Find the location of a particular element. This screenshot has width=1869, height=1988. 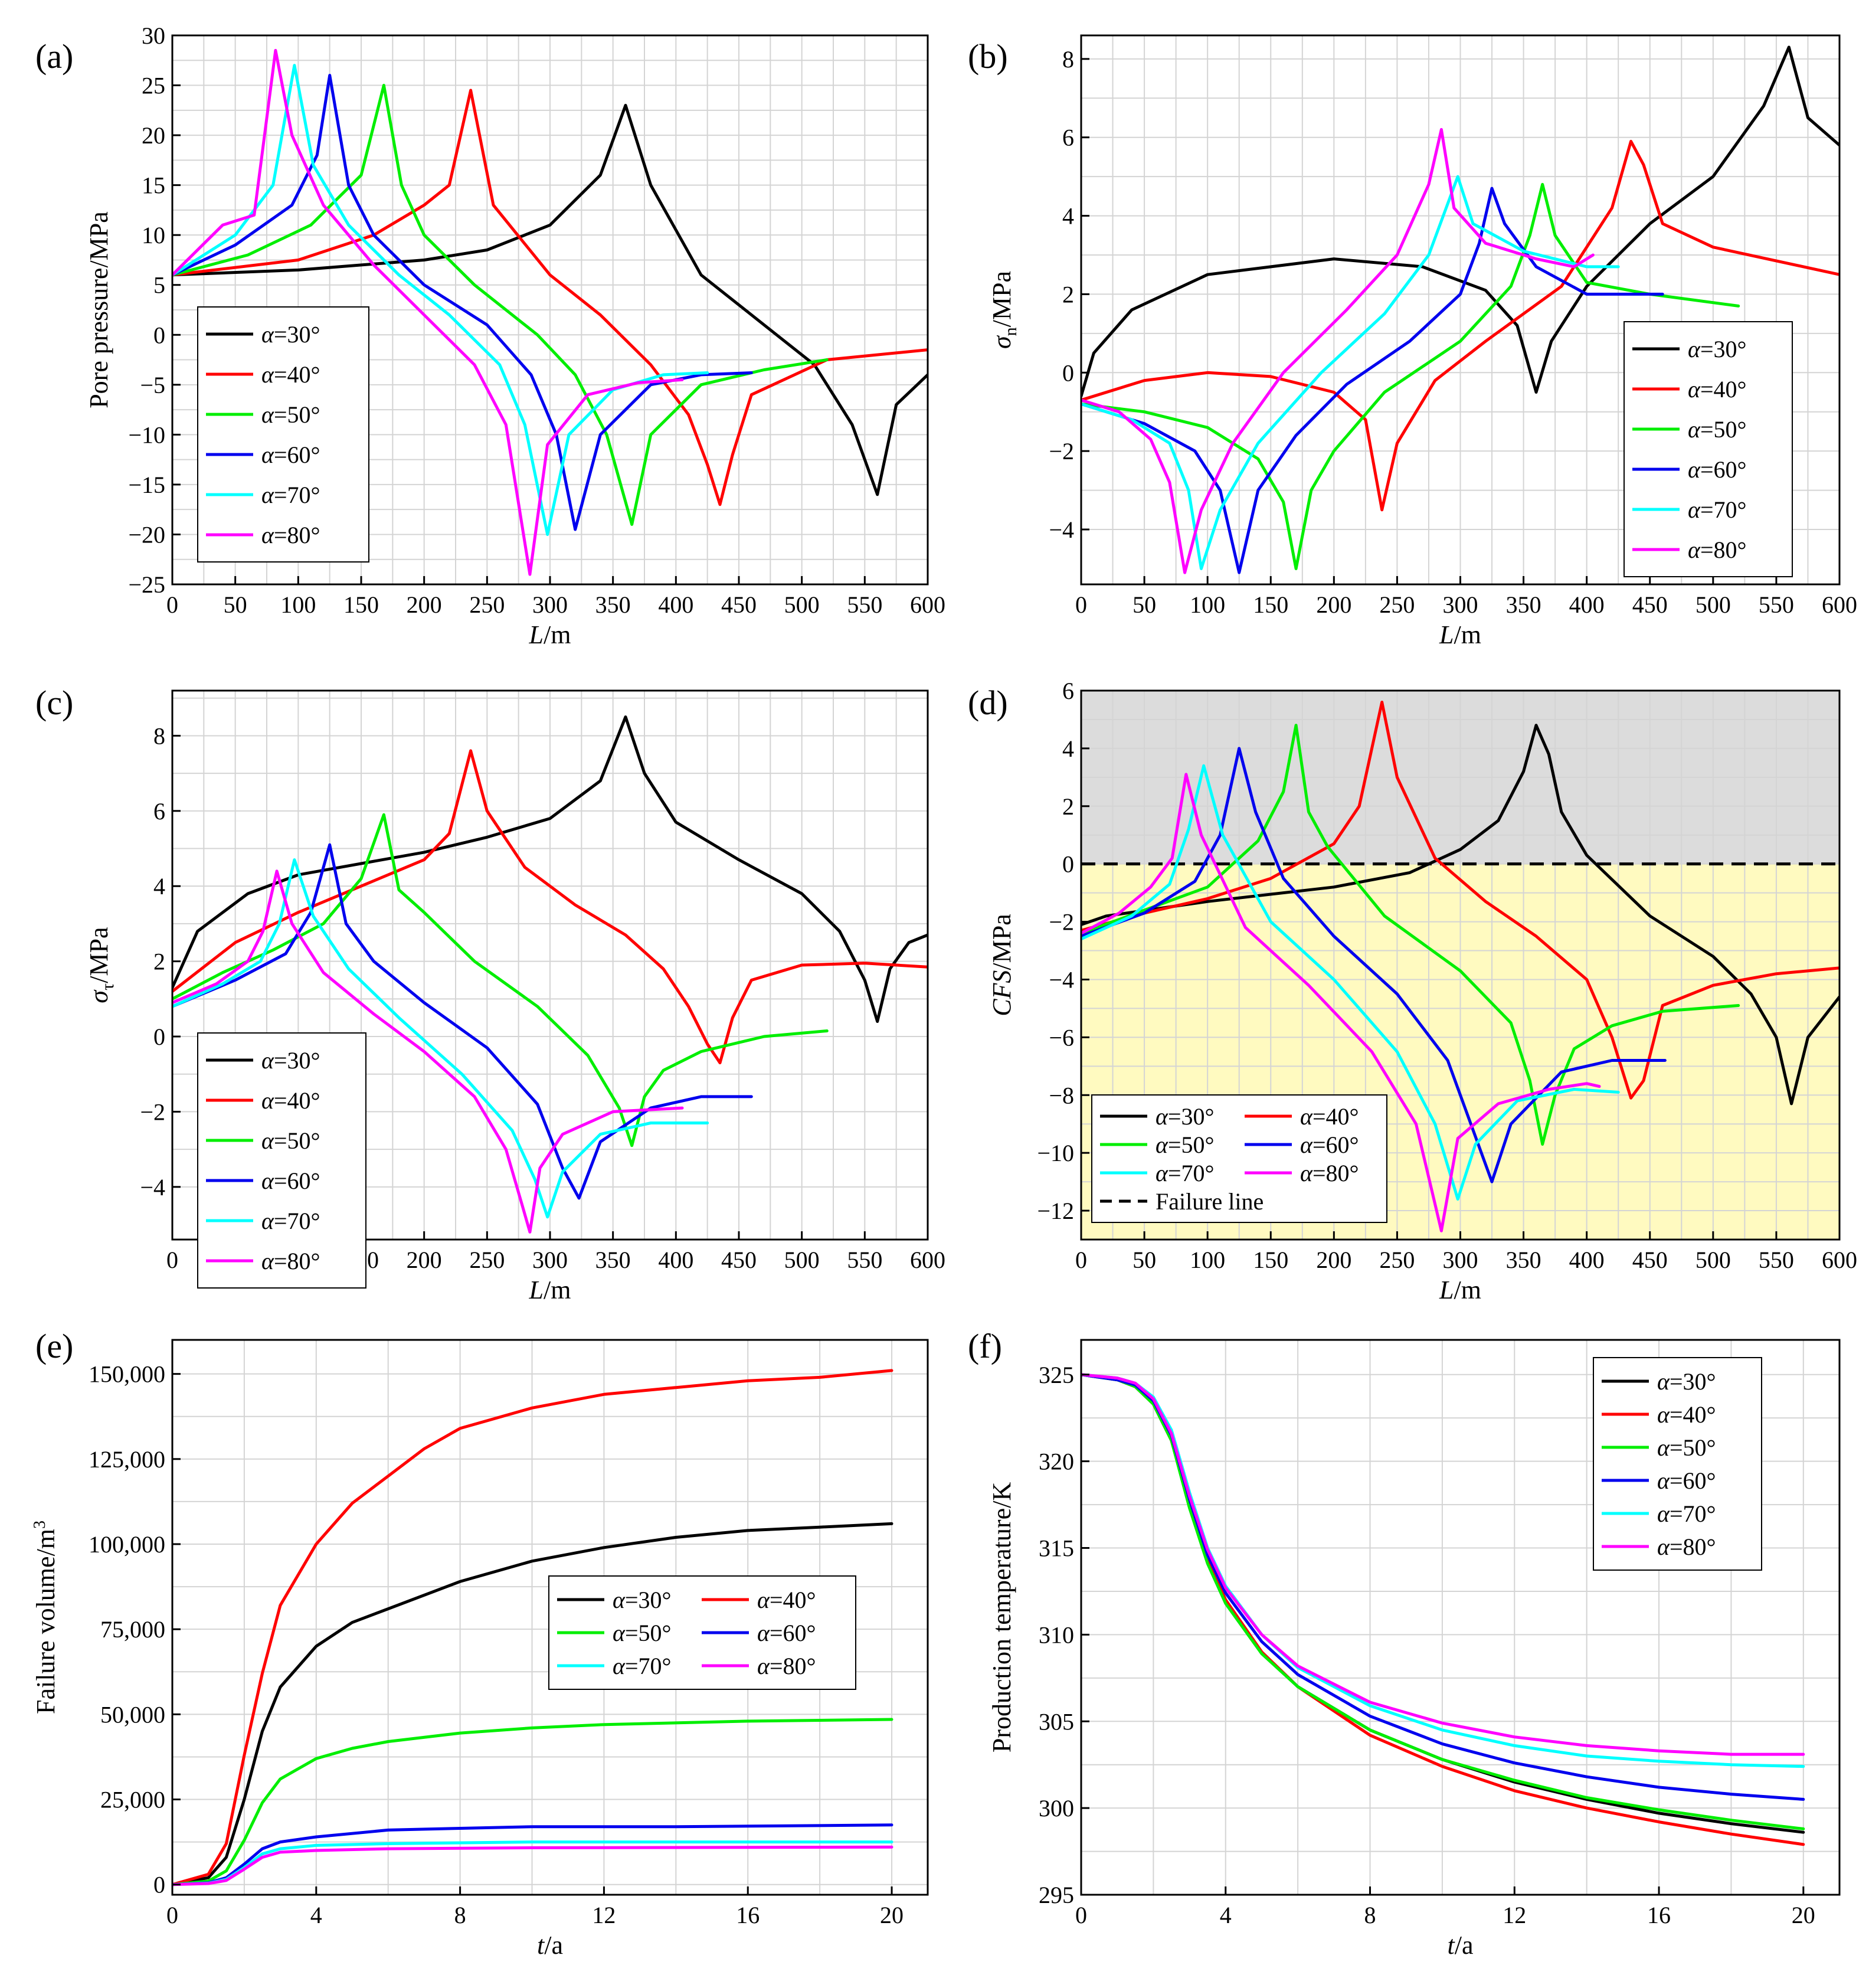

y-axis-label: στ/MPa is located at coordinates (100, 965).